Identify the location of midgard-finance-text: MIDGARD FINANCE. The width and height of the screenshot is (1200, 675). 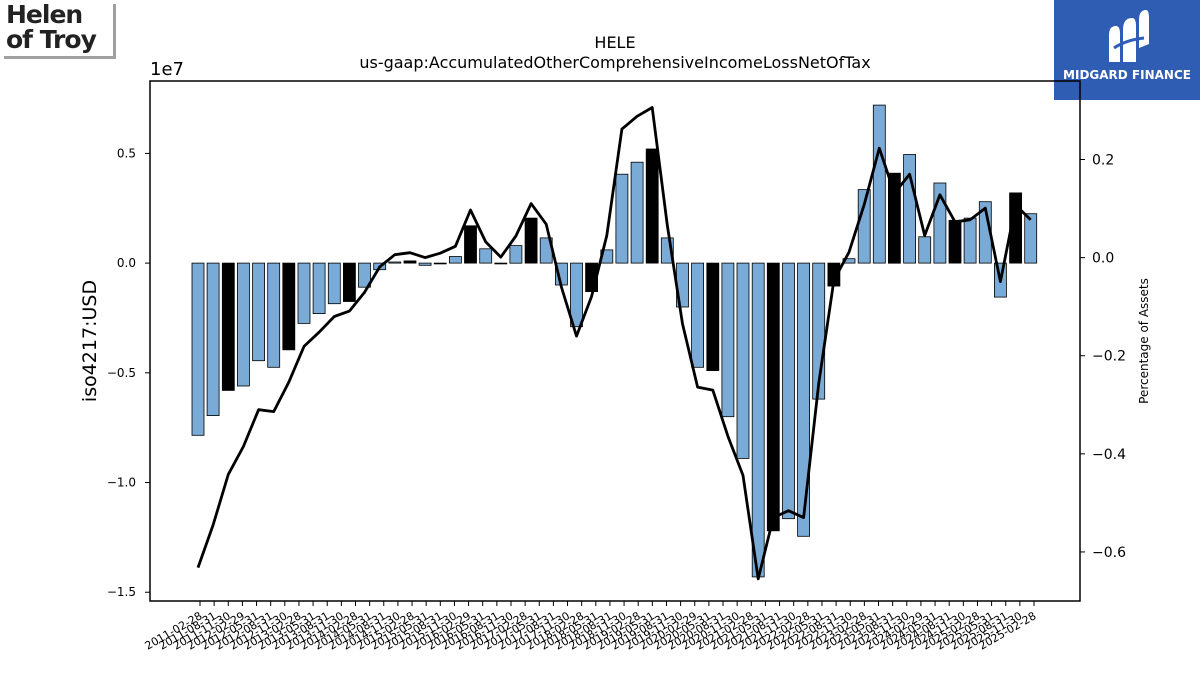
(1127, 75).